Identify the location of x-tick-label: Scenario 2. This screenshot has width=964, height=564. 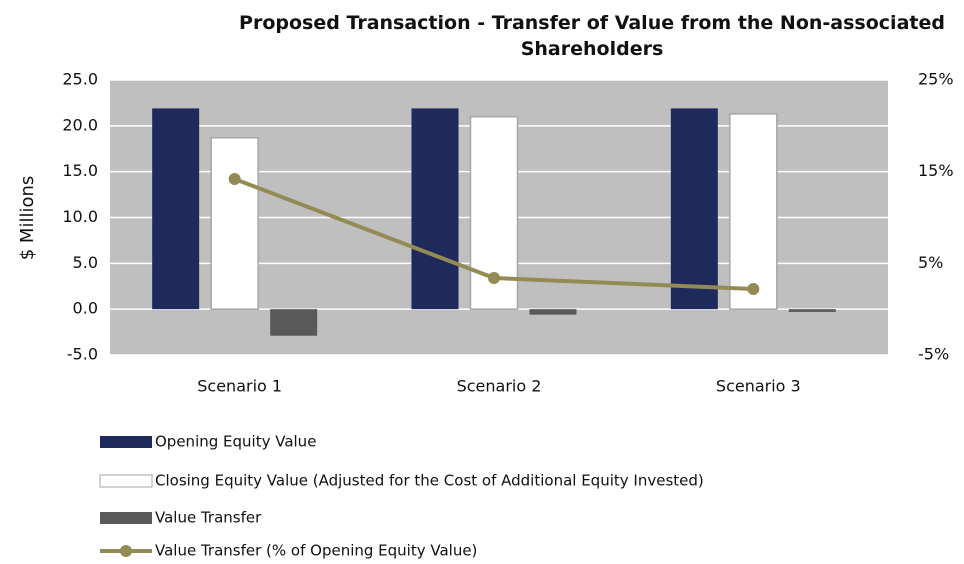
(499, 386).